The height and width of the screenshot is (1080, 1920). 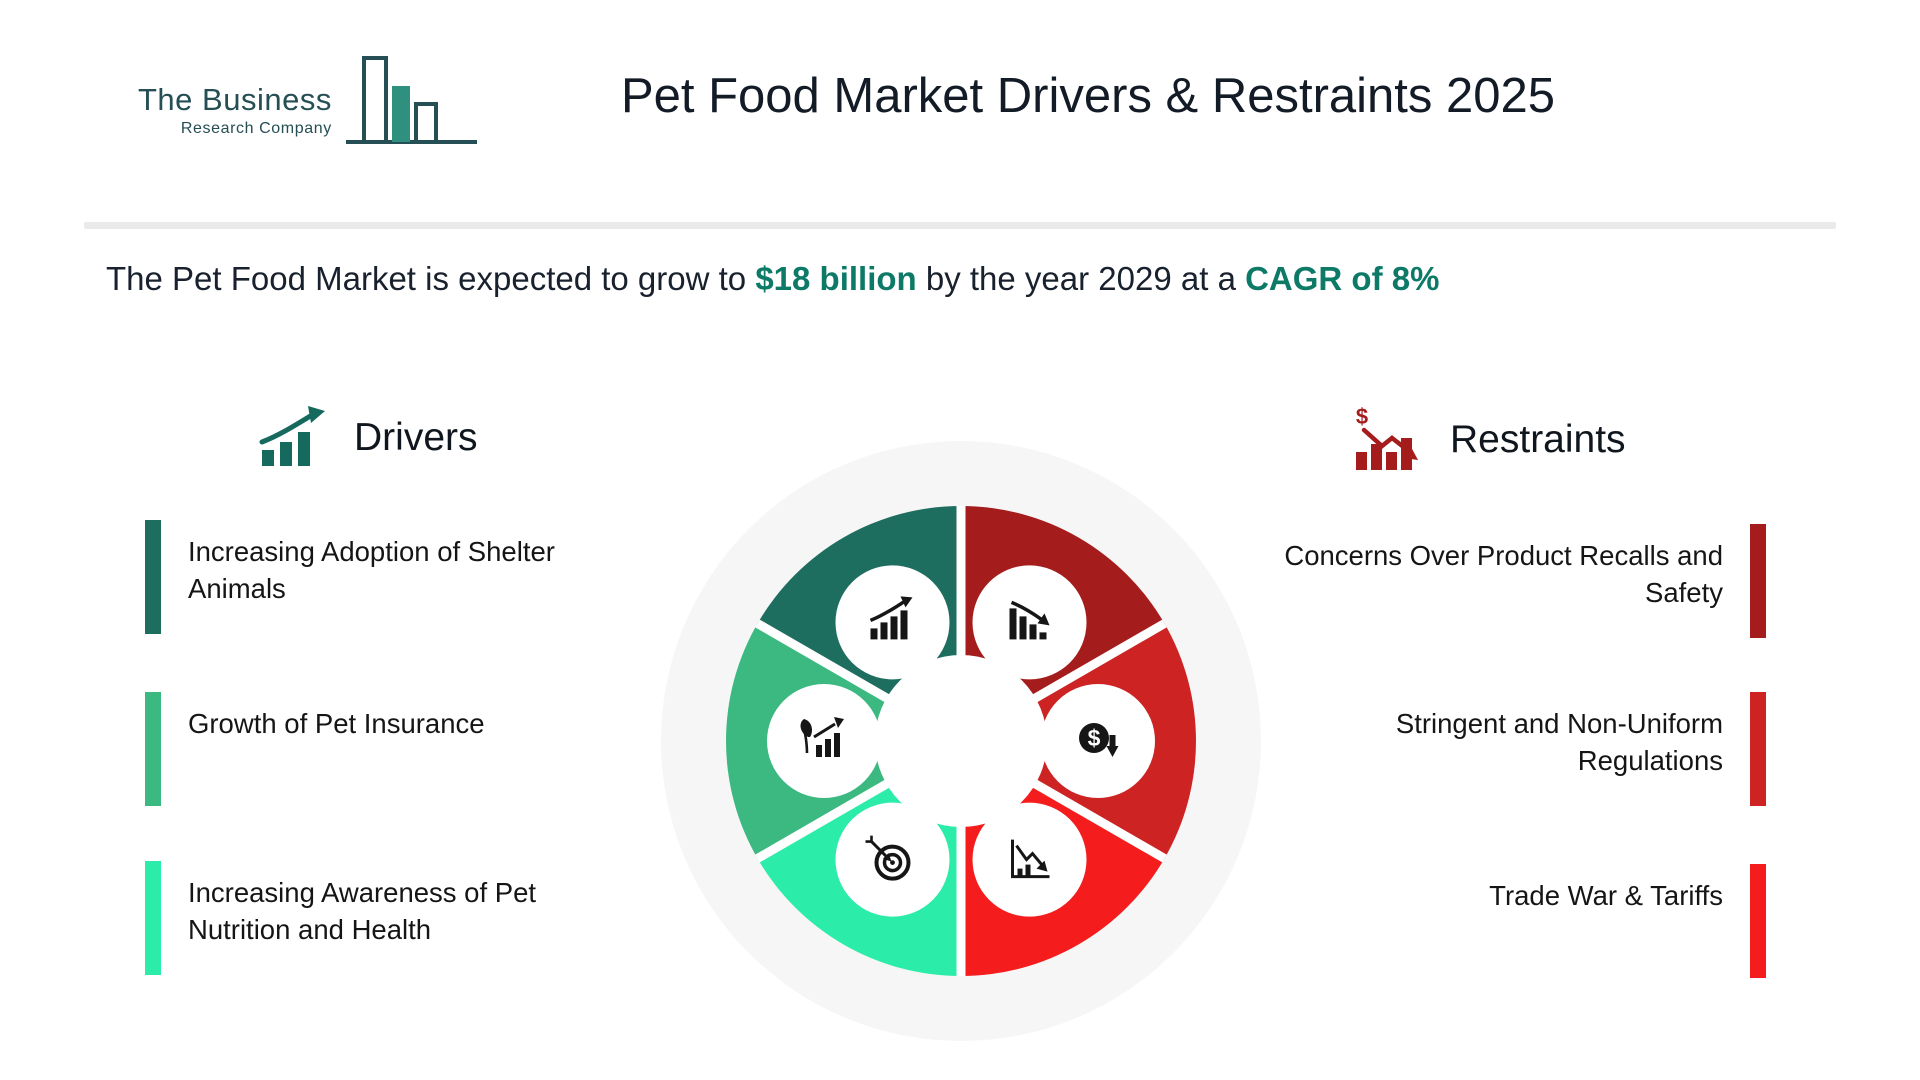 I want to click on declining-line-chart-icon, so click(x=1030, y=859).